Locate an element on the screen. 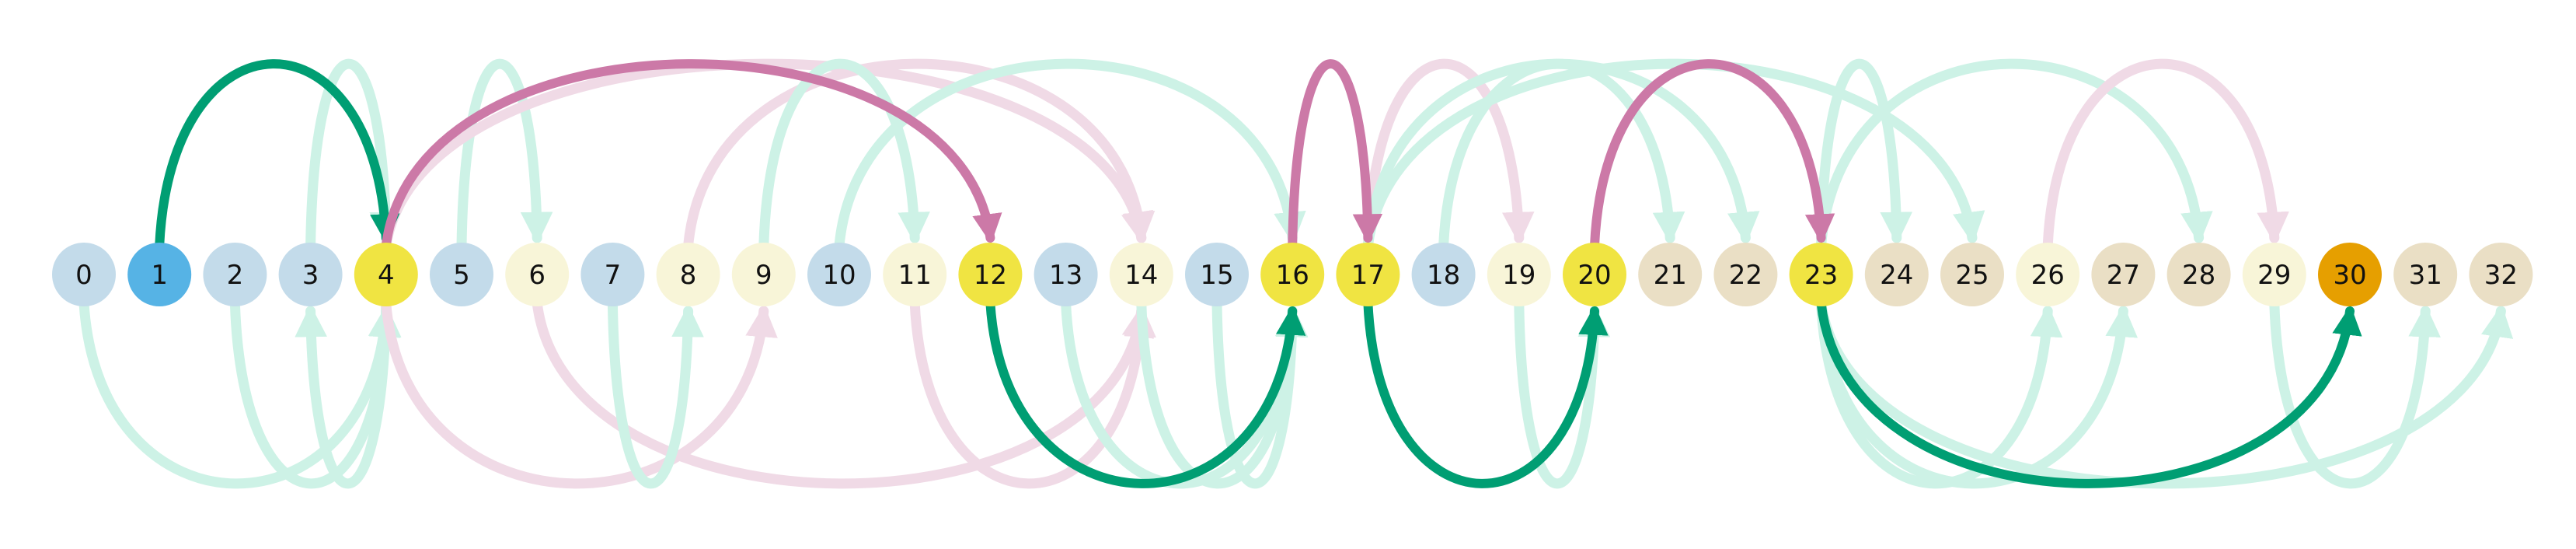  node-label: 26 is located at coordinates (2048, 275).